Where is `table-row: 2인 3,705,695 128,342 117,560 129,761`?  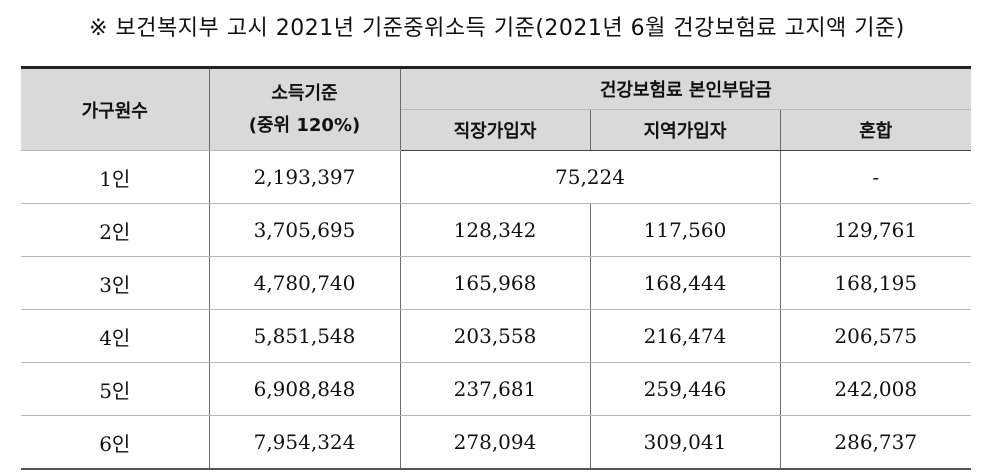 table-row: 2인 3,705,695 128,342 117,560 129,761 is located at coordinates (496, 230).